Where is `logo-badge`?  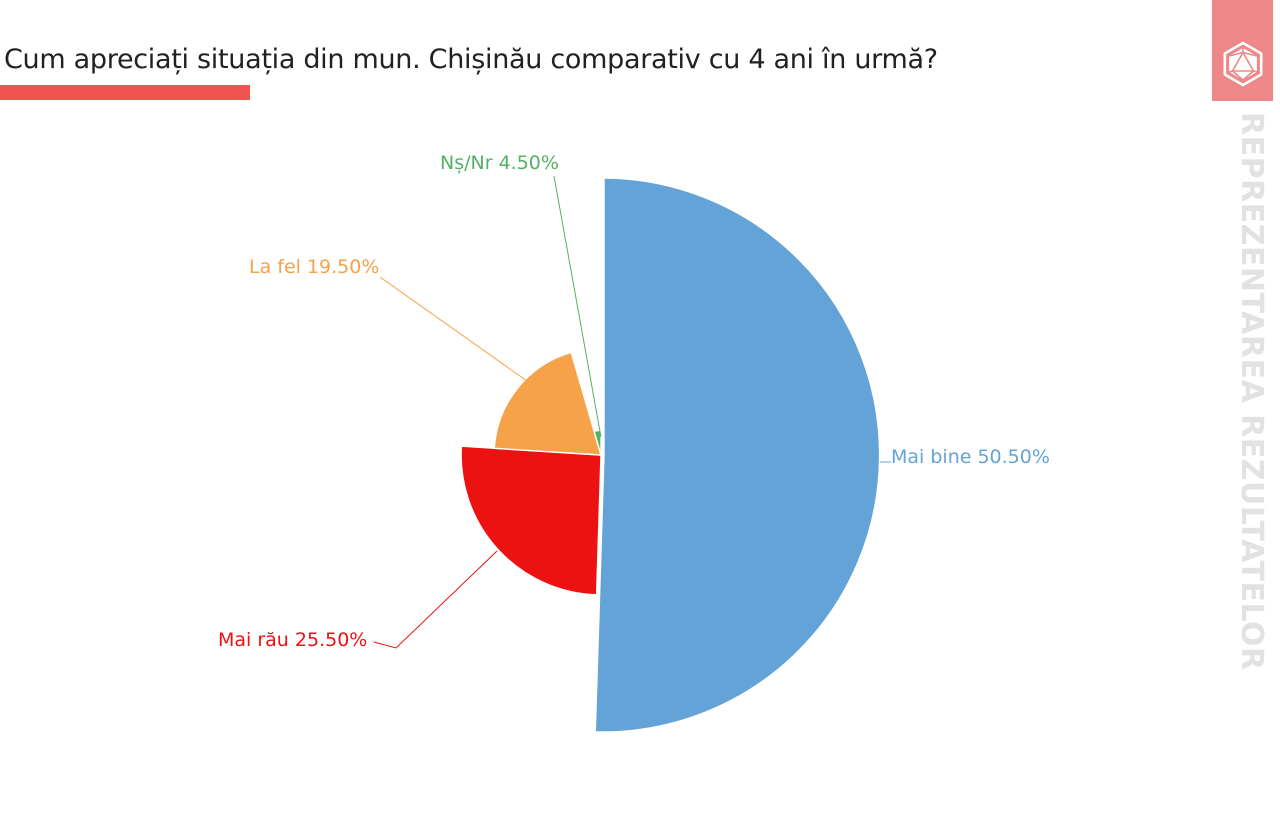 logo-badge is located at coordinates (1242, 50).